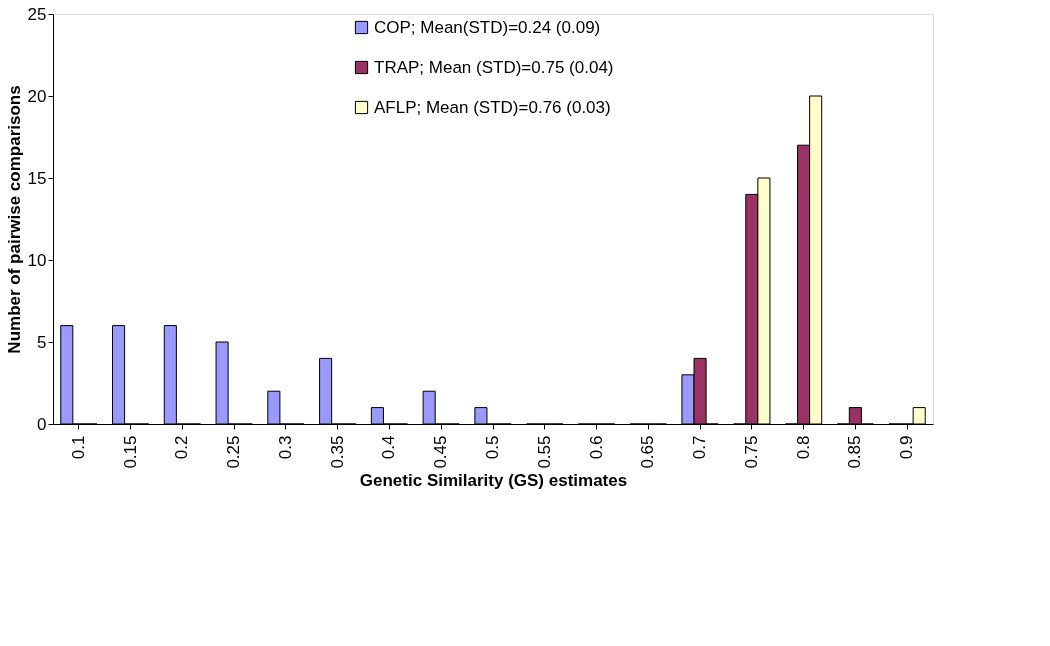 This screenshot has height=646, width=1050. I want to click on x-tick-label: 0.45, so click(441, 452).